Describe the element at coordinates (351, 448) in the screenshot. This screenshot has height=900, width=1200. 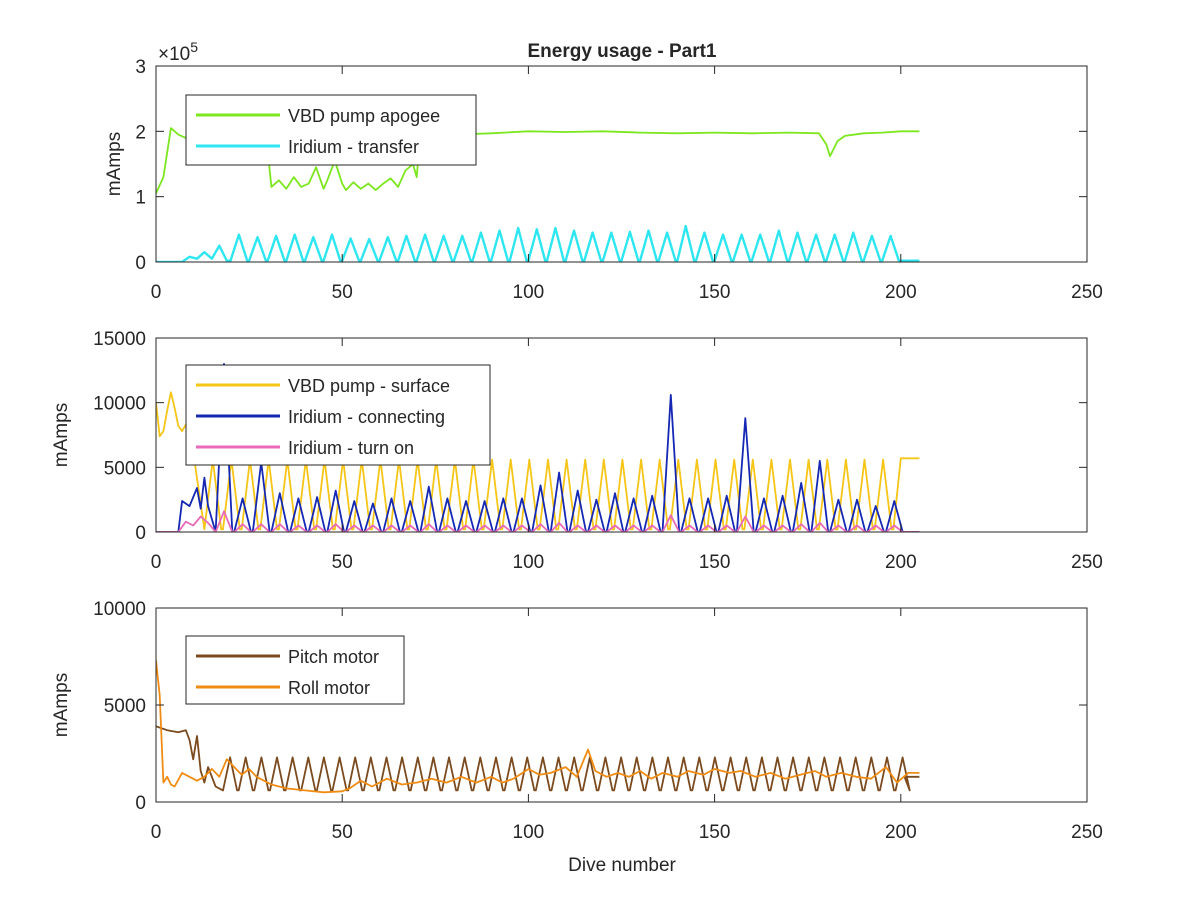
I see `legend-entry: Iridium - turn on` at that location.